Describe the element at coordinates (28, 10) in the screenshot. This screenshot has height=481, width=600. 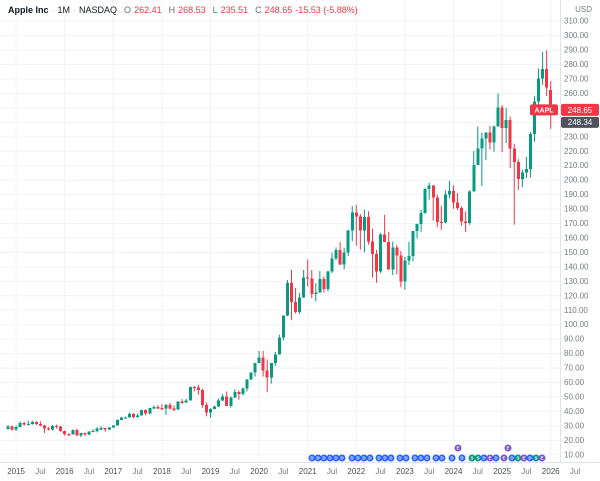
I see `symbol-title: Apple Inc` at that location.